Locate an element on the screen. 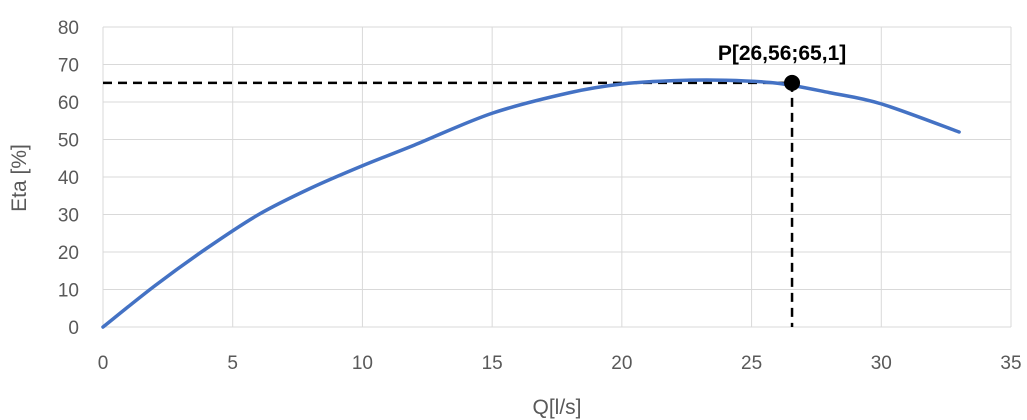  y-axis-title: Eta [%] is located at coordinates (19, 178).